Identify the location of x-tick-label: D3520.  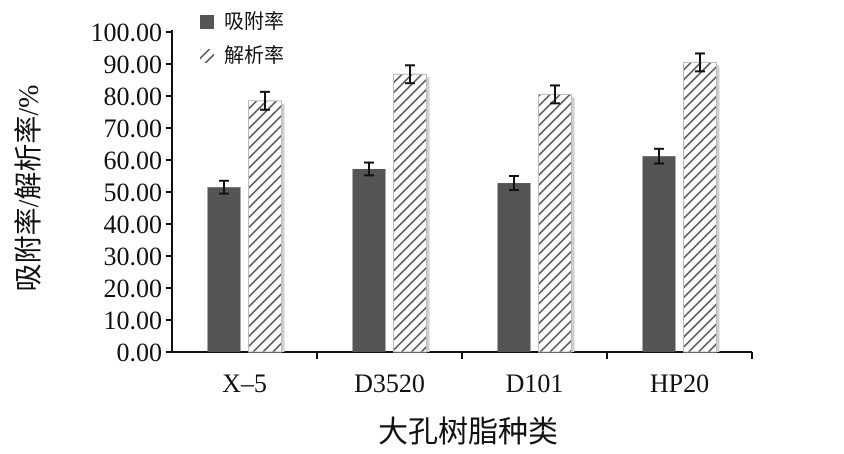
(389, 383).